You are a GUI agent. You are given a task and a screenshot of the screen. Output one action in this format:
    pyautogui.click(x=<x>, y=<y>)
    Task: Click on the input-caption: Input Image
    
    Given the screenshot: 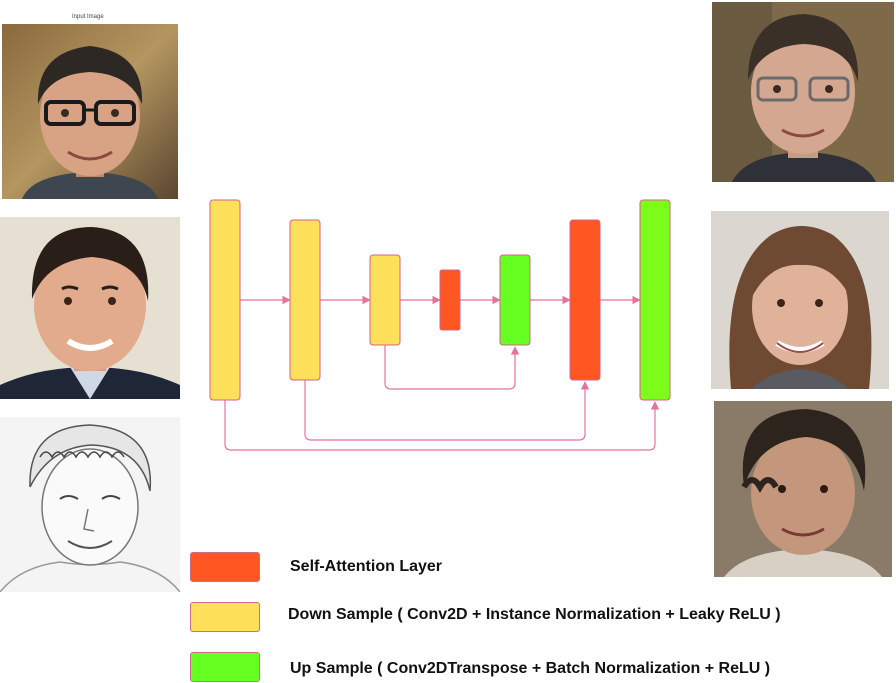 What is the action you would take?
    pyautogui.click(x=88, y=17)
    